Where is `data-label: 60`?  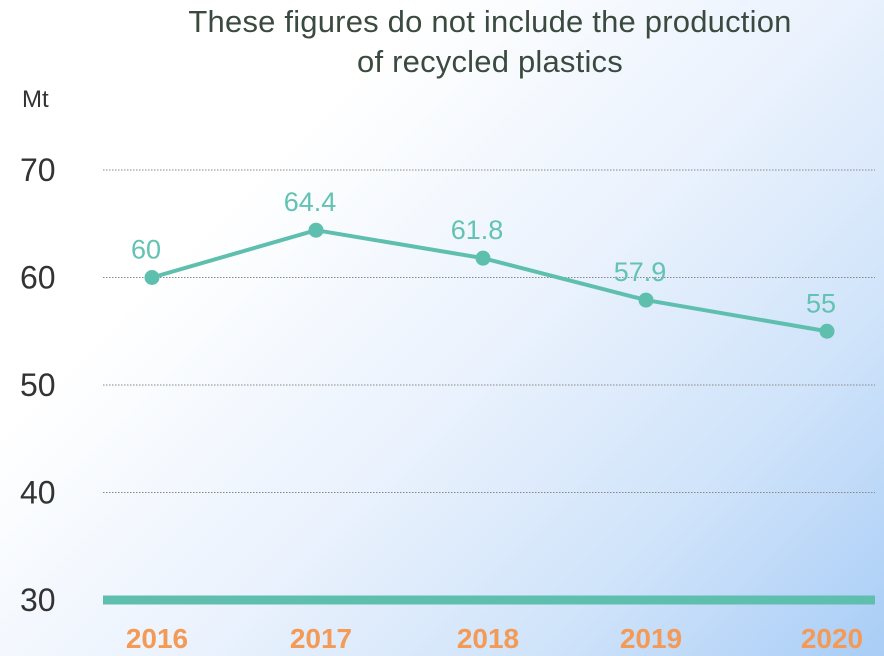 data-label: 60 is located at coordinates (146, 250).